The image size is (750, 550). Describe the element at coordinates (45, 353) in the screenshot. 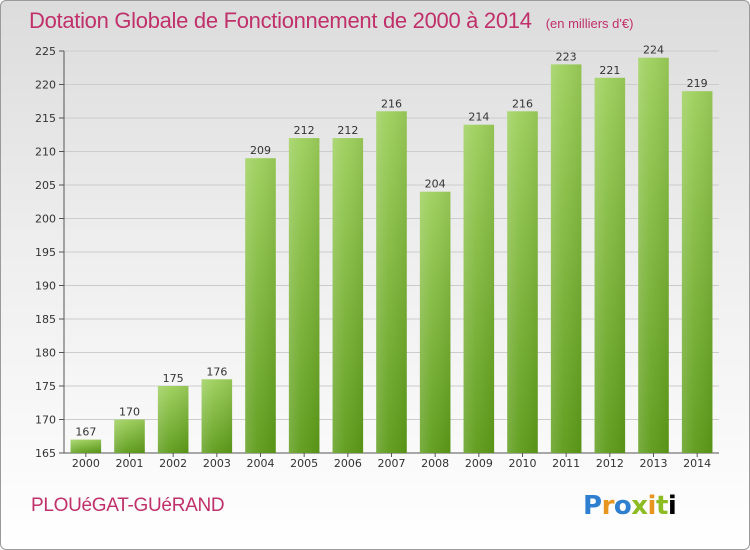

I see `y-tick-label: 180` at that location.